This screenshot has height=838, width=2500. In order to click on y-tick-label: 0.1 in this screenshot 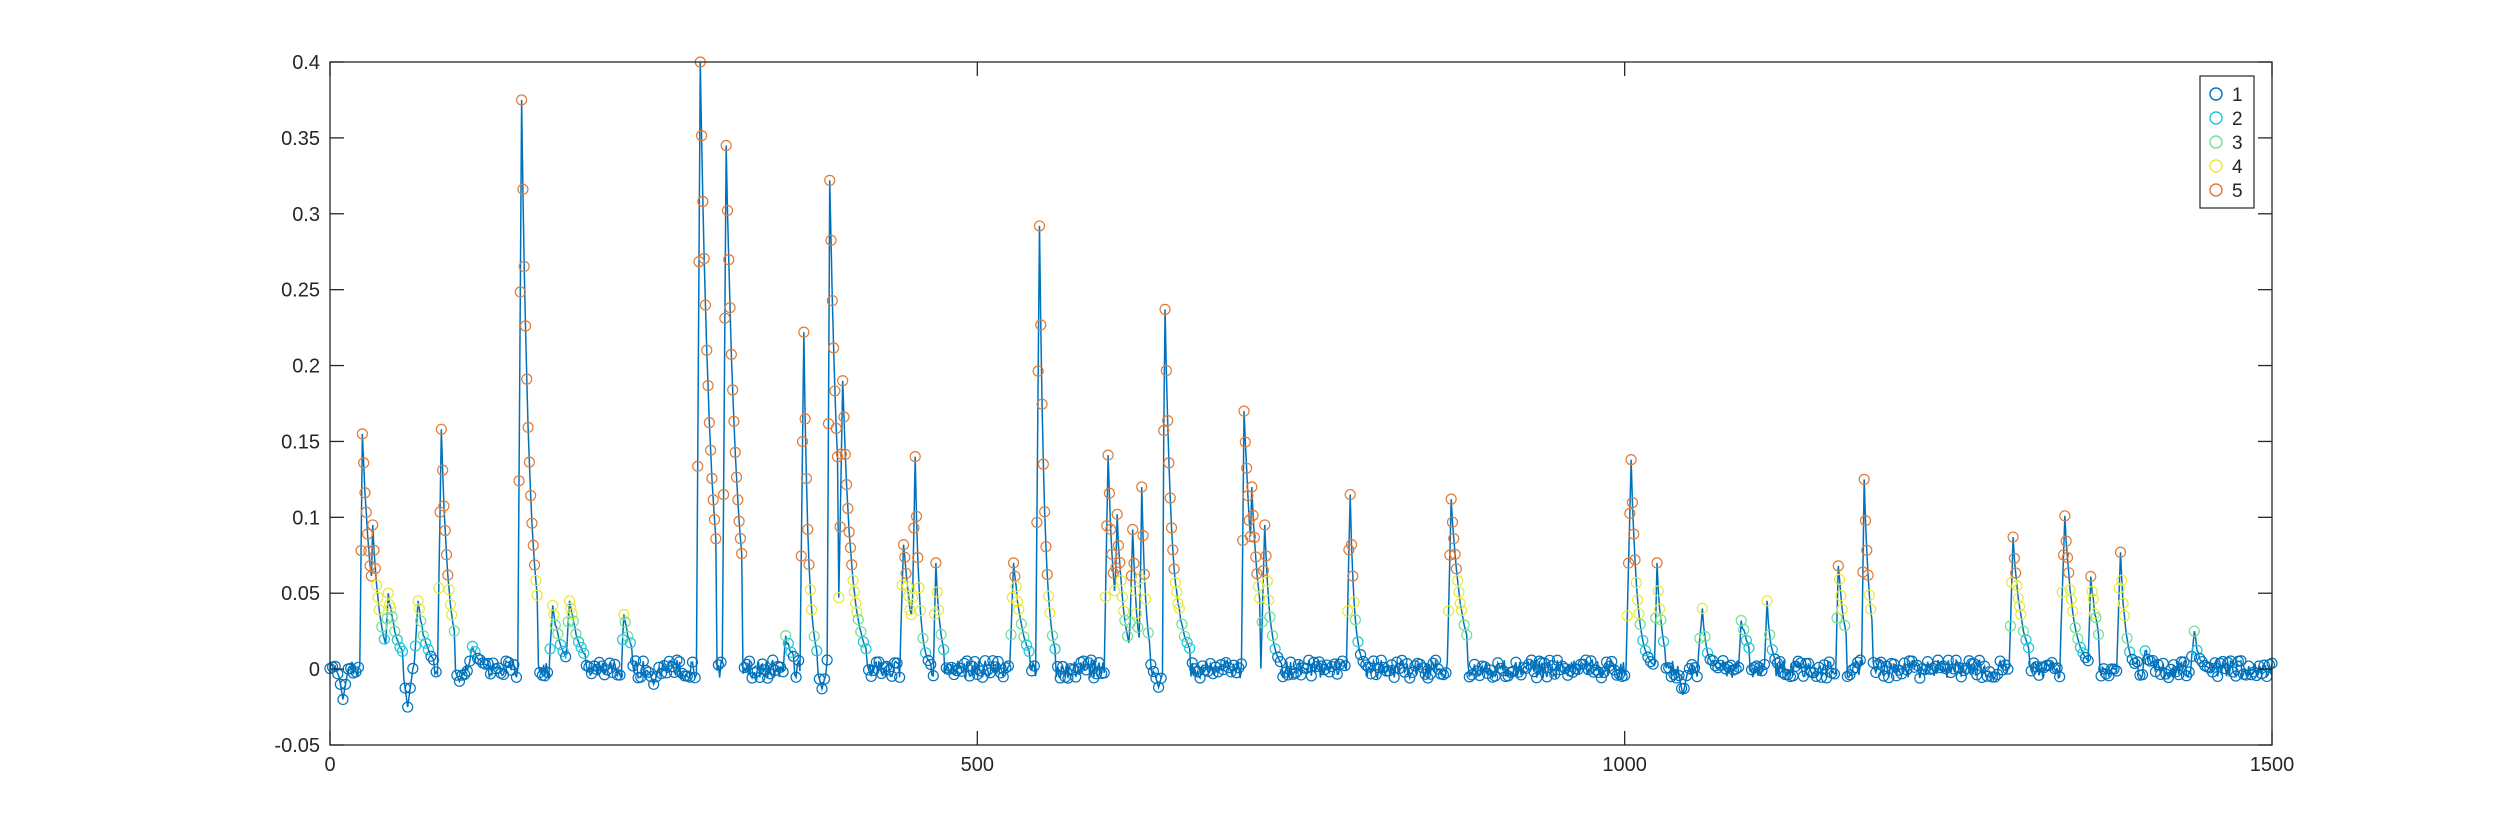, I will do `click(306, 518)`.